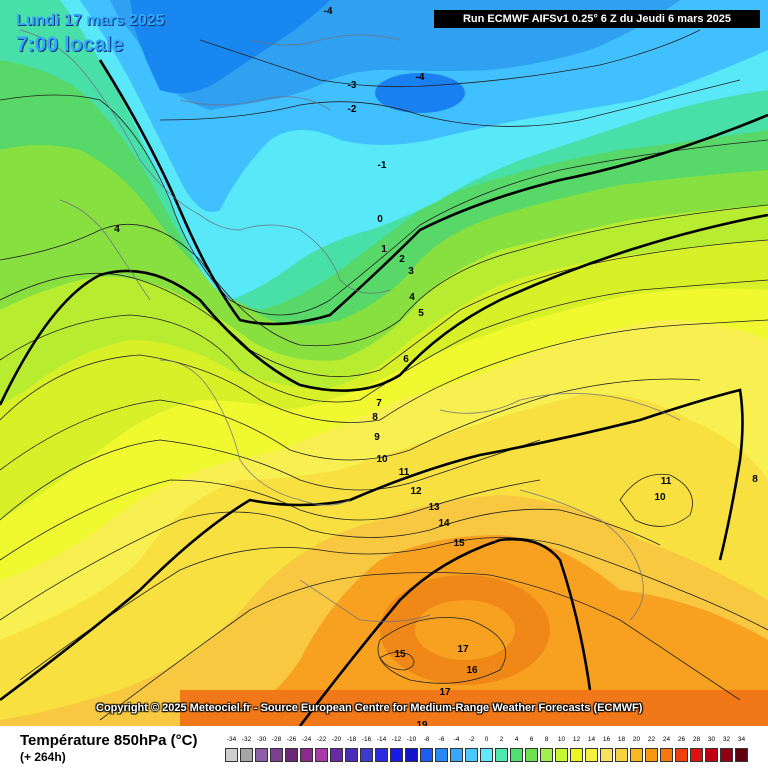 The width and height of the screenshot is (768, 768). I want to click on contour-label: 0, so click(380, 219).